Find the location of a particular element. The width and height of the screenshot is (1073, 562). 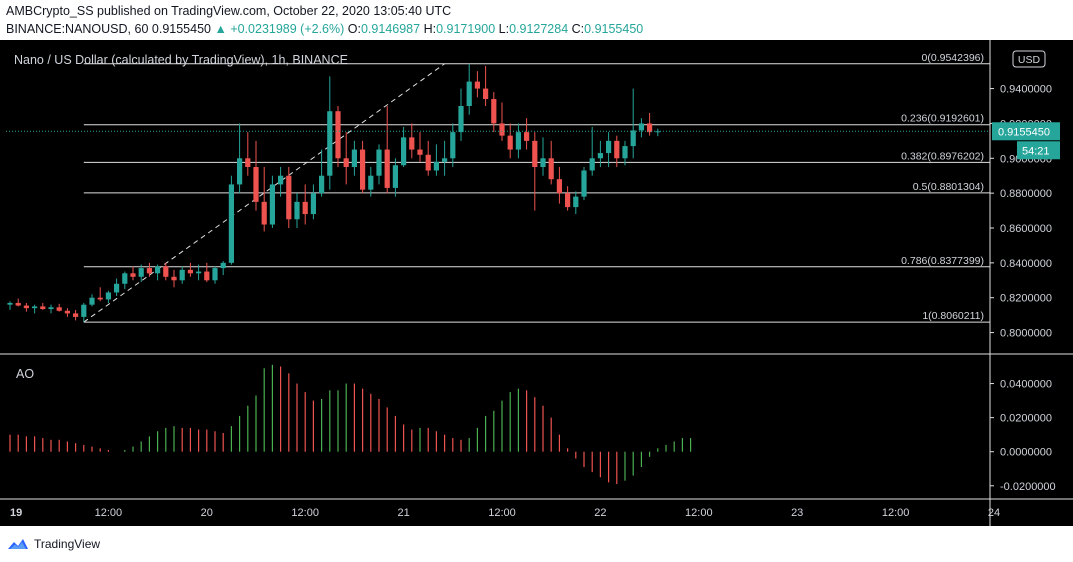

time-tick-label: 22 is located at coordinates (600, 513).